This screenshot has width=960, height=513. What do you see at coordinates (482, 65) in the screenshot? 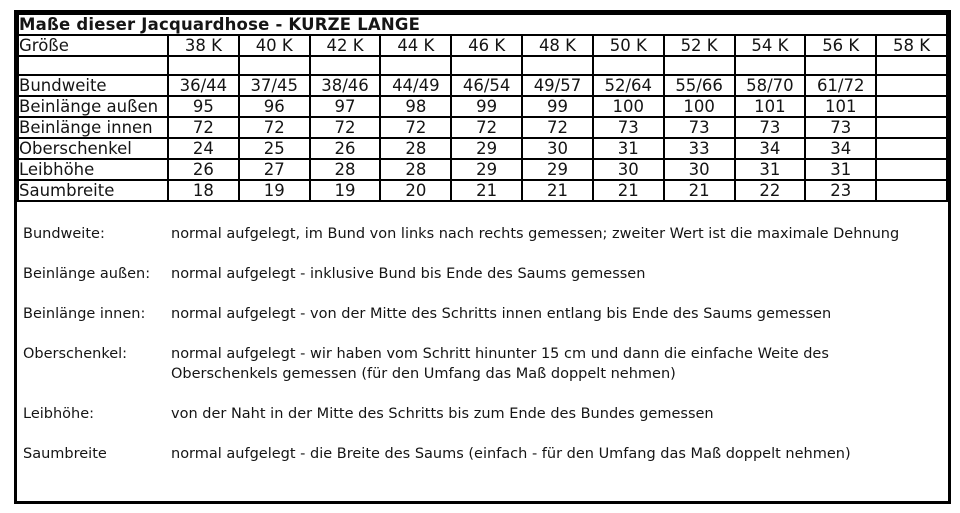
I see `spacer-row` at bounding box center [482, 65].